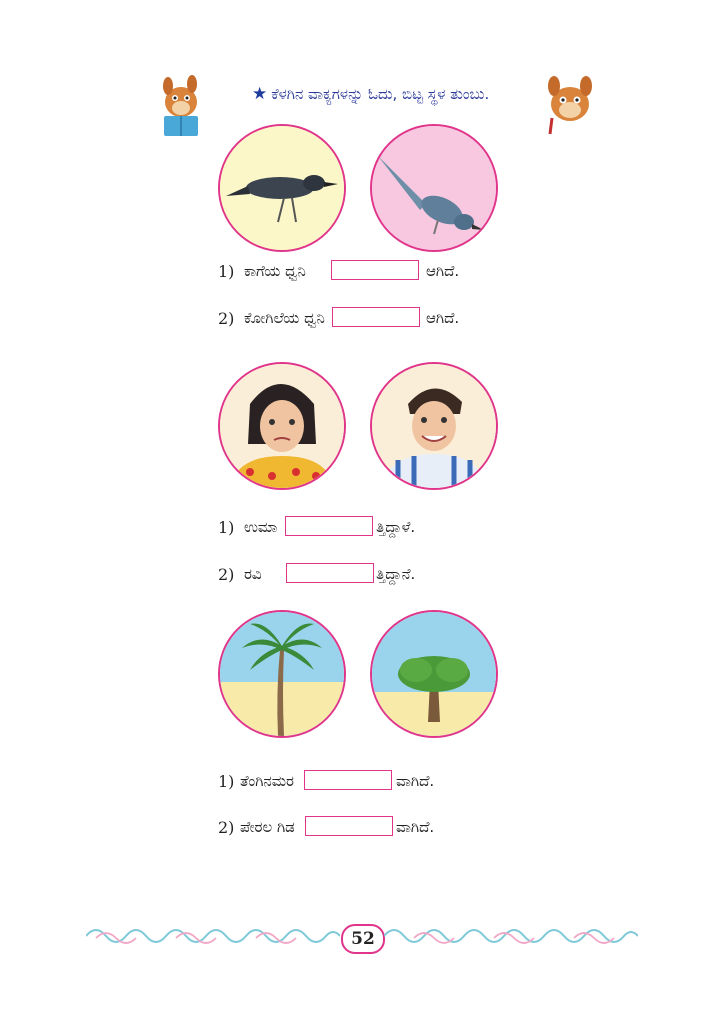 Image resolution: width=724 pixels, height=1024 pixels. Describe the element at coordinates (570, 106) in the screenshot. I see `squirrel-writing-mascot-icon` at that location.